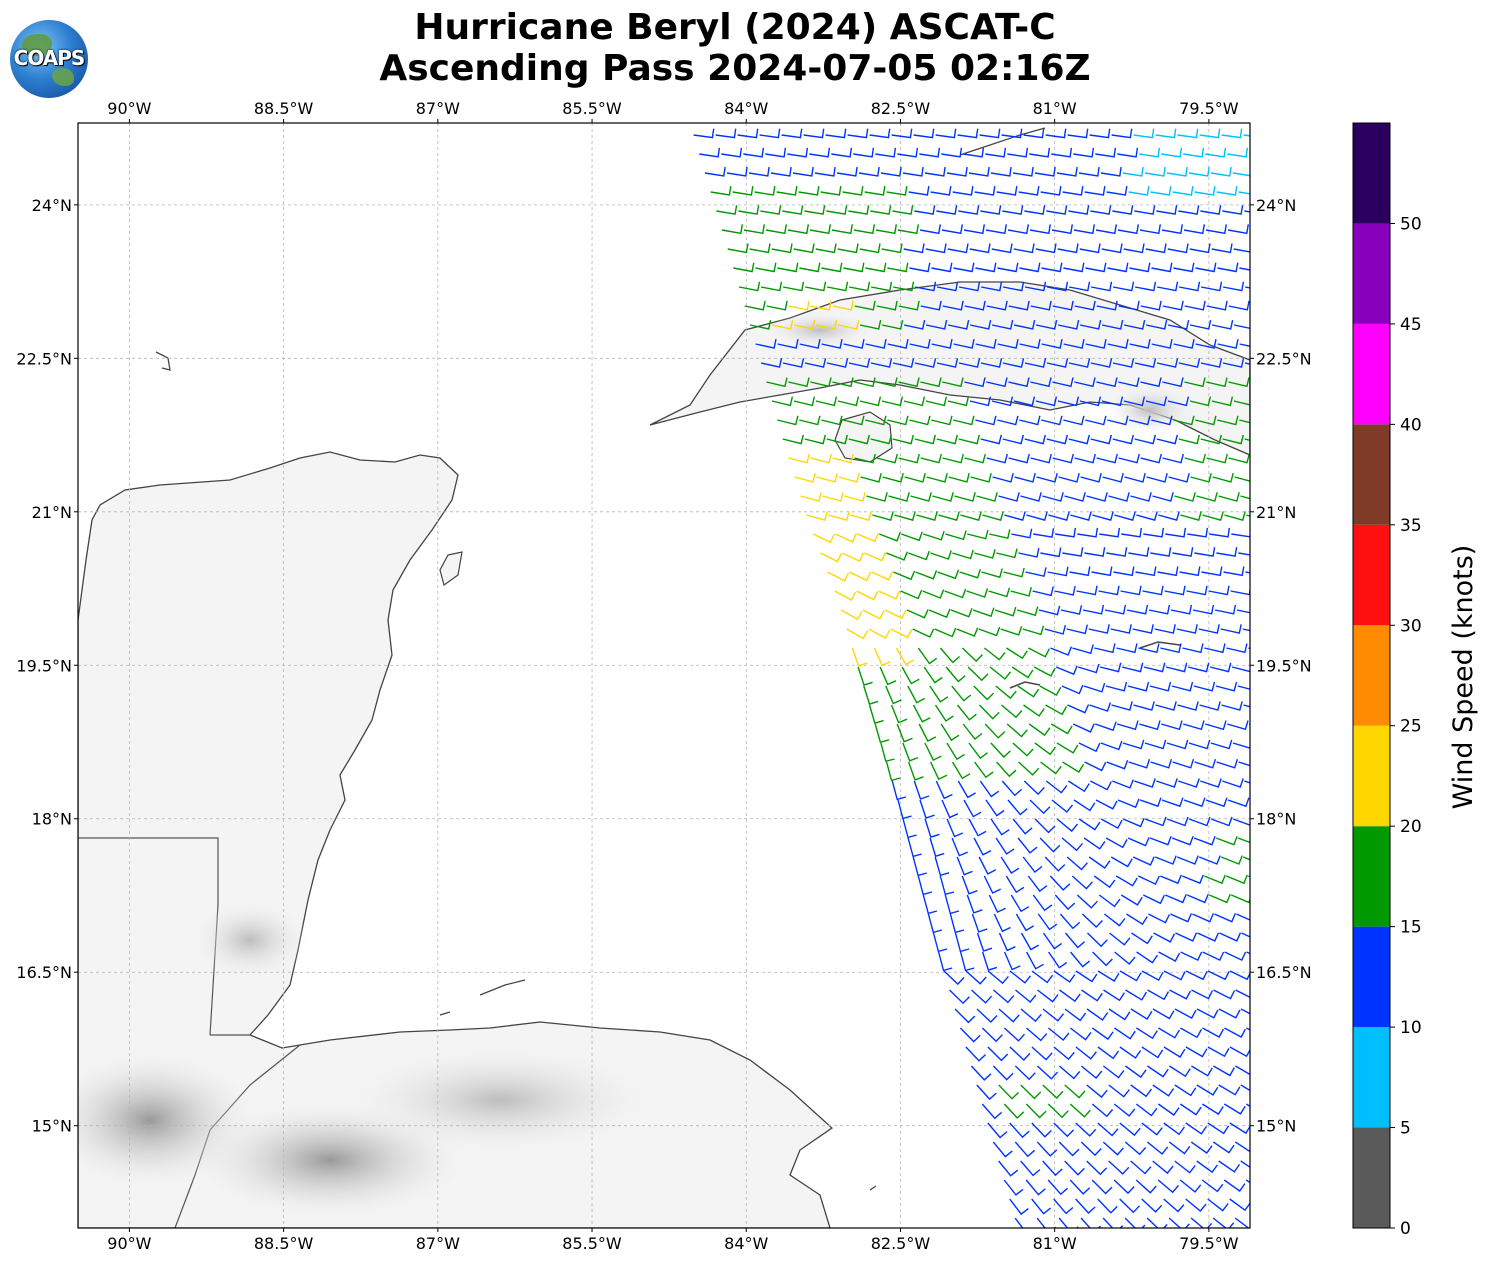 Image resolution: width=1490 pixels, height=1264 pixels. What do you see at coordinates (284, 108) in the screenshot?
I see `lon-tick-label-top: 88.5°W` at bounding box center [284, 108].